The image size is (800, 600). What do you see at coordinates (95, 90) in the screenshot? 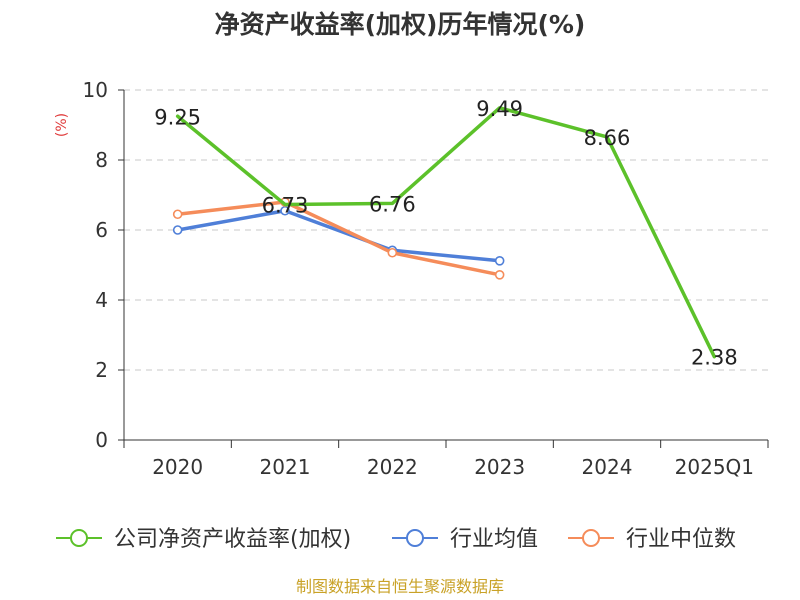
I see `y-tick-label-5: 10` at bounding box center [95, 90].